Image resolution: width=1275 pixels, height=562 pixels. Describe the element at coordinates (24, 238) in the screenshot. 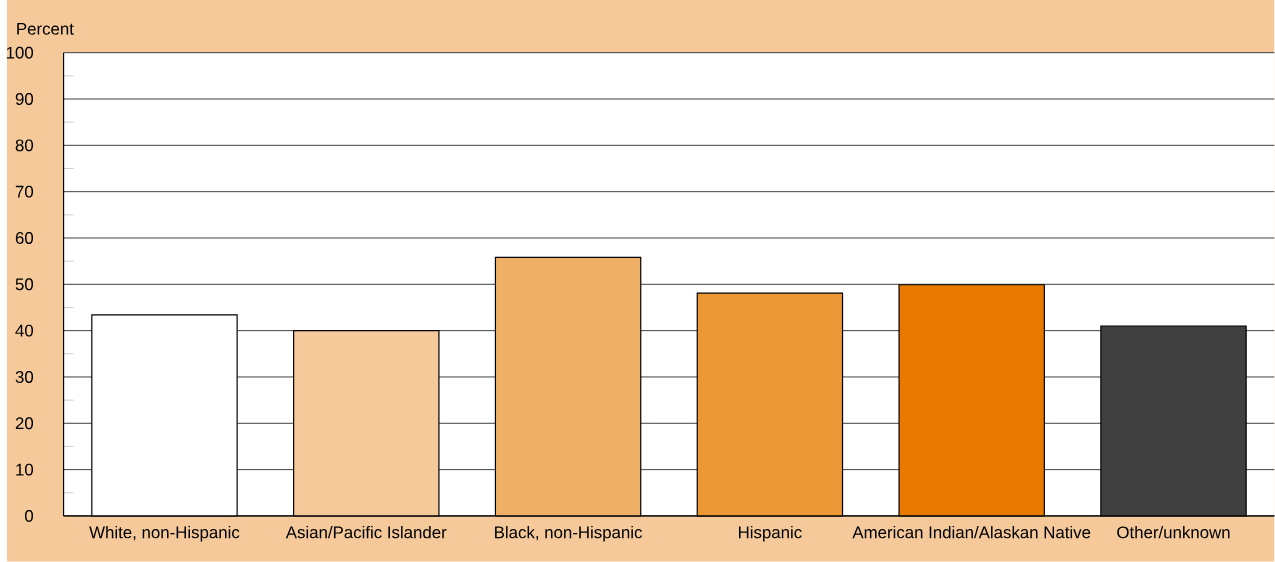

I see `y-tick-label: 60` at that location.